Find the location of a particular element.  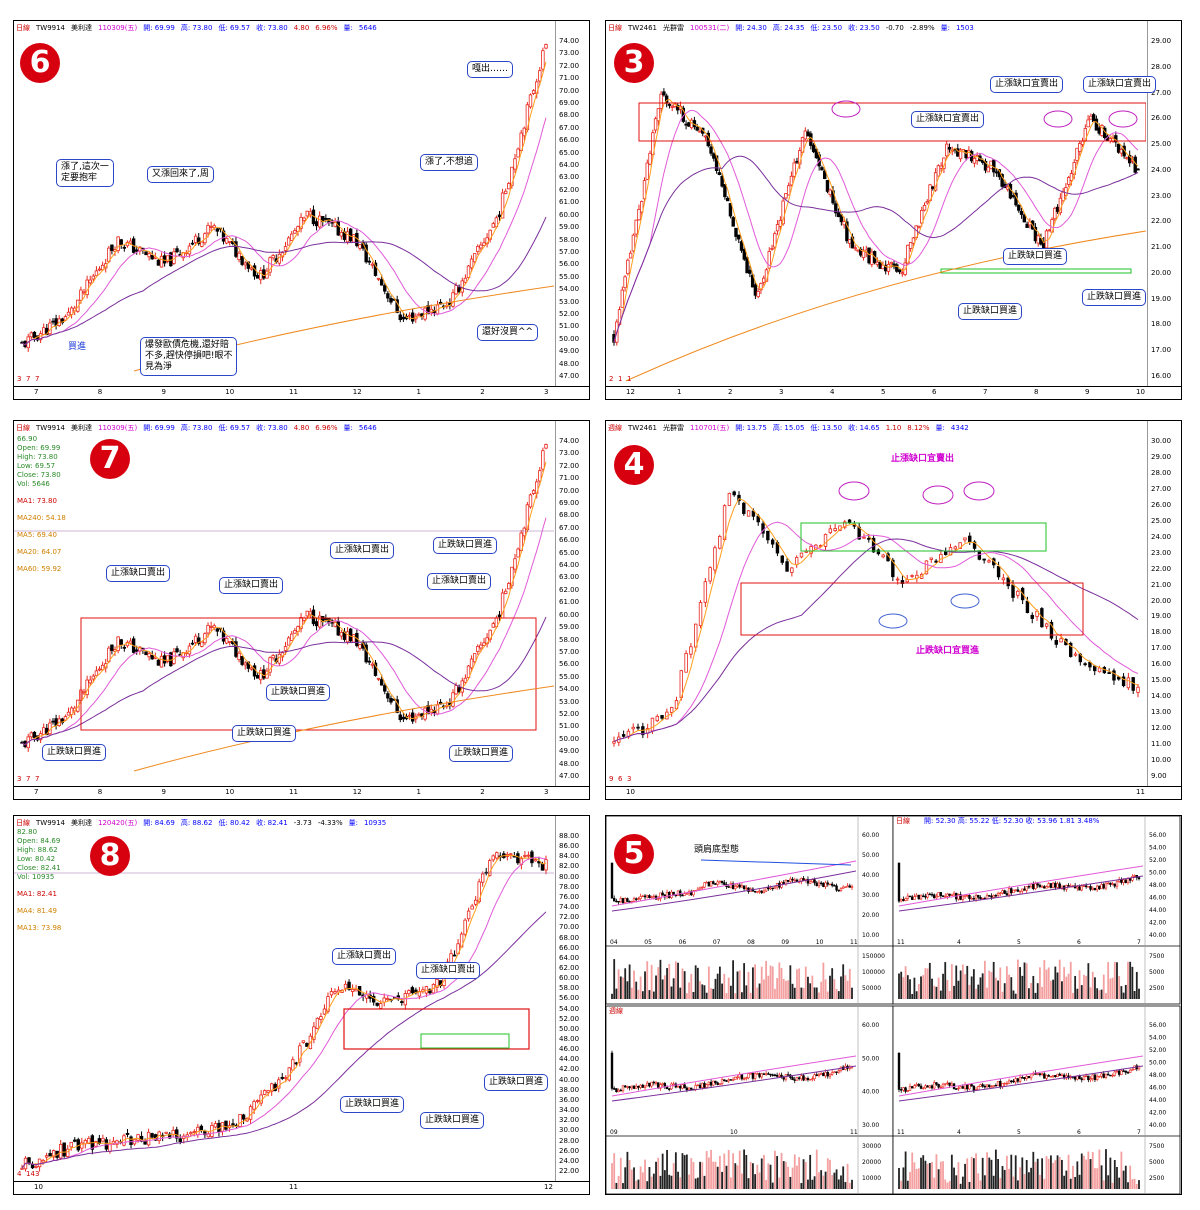

y-tick-label: 46.00 is located at coordinates (1157, 1088).